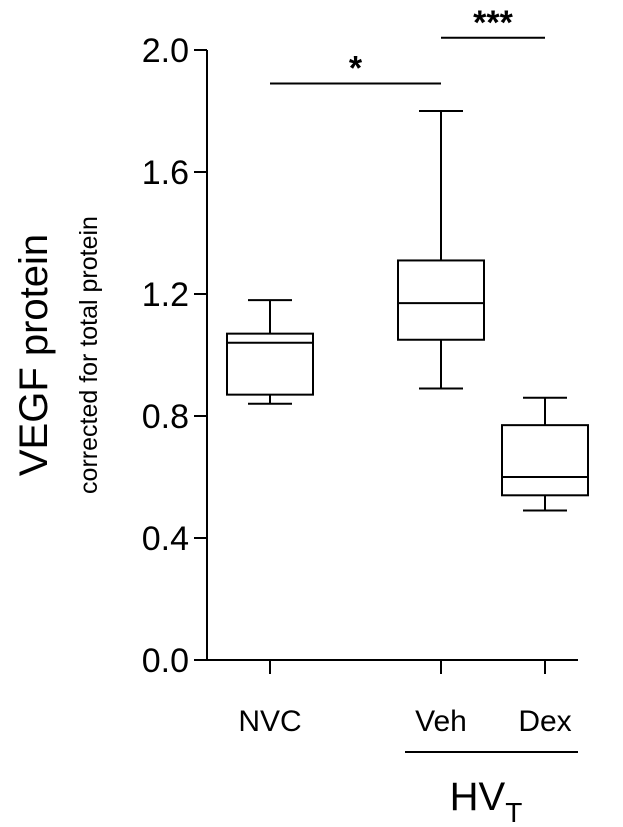 This screenshot has height=827, width=623. What do you see at coordinates (269, 721) in the screenshot?
I see `x-tick-label: NVC` at bounding box center [269, 721].